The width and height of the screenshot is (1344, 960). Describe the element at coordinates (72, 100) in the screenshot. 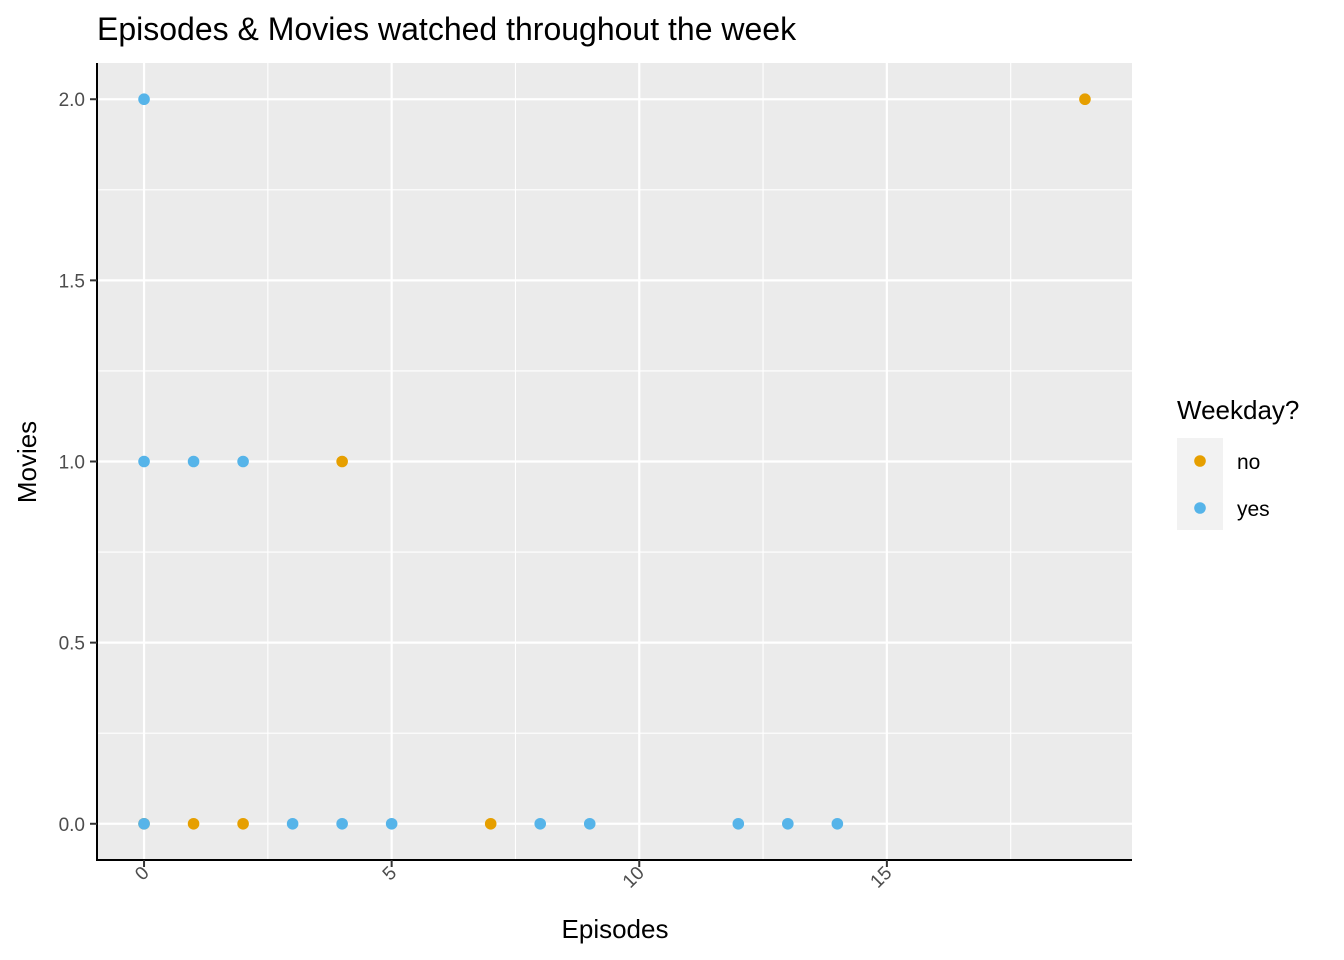

I see `y-tick-label: 2.0` at that location.